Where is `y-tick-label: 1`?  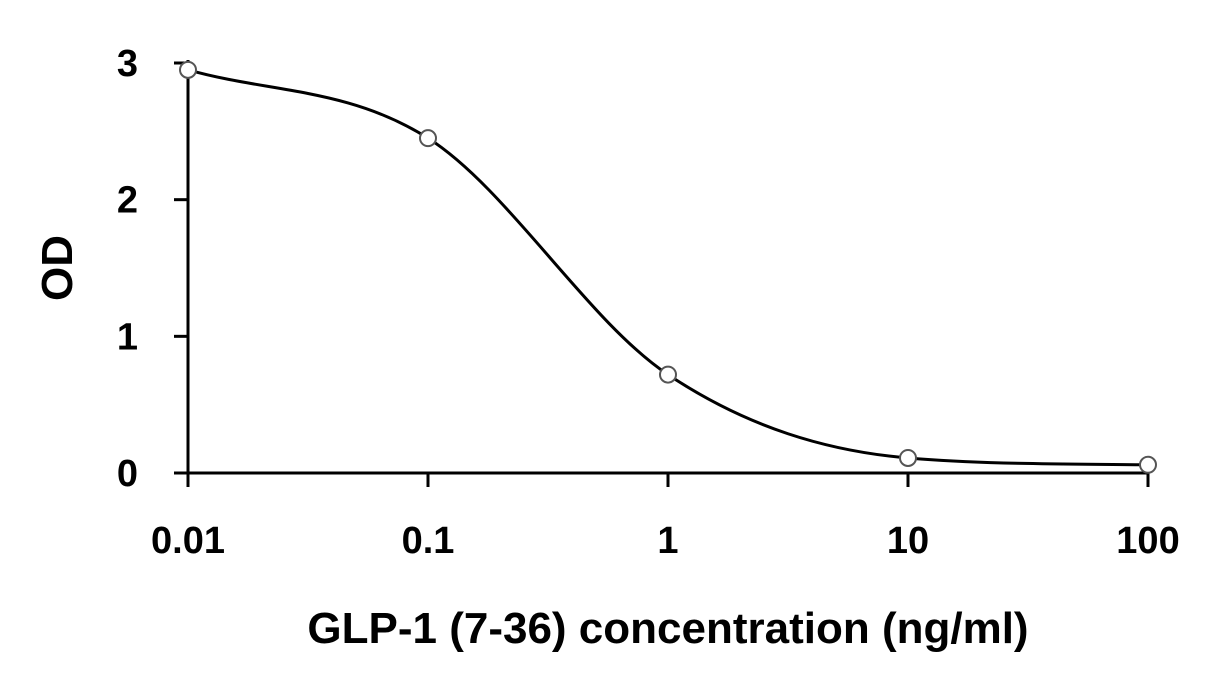 y-tick-label: 1 is located at coordinates (127, 337).